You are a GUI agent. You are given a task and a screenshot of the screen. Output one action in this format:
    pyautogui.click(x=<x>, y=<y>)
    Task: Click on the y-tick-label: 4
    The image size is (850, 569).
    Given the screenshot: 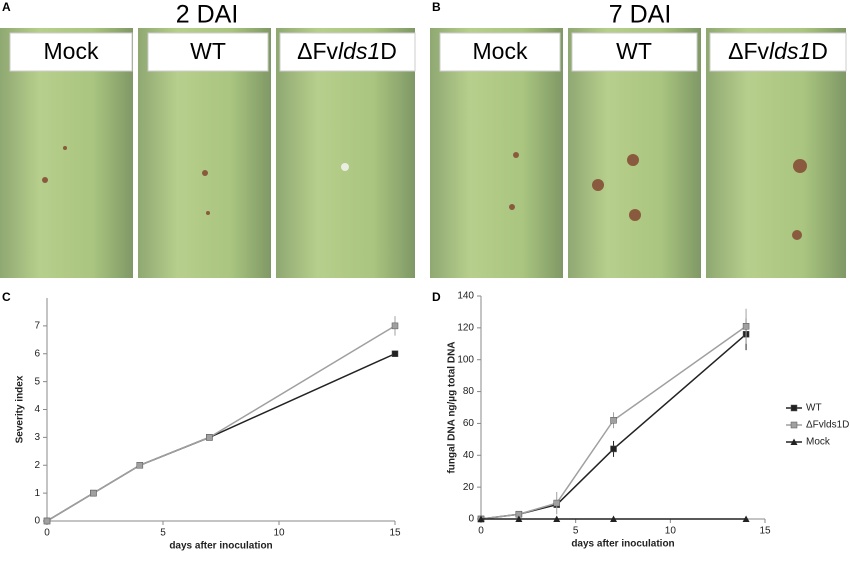 What is the action you would take?
    pyautogui.click(x=37, y=409)
    